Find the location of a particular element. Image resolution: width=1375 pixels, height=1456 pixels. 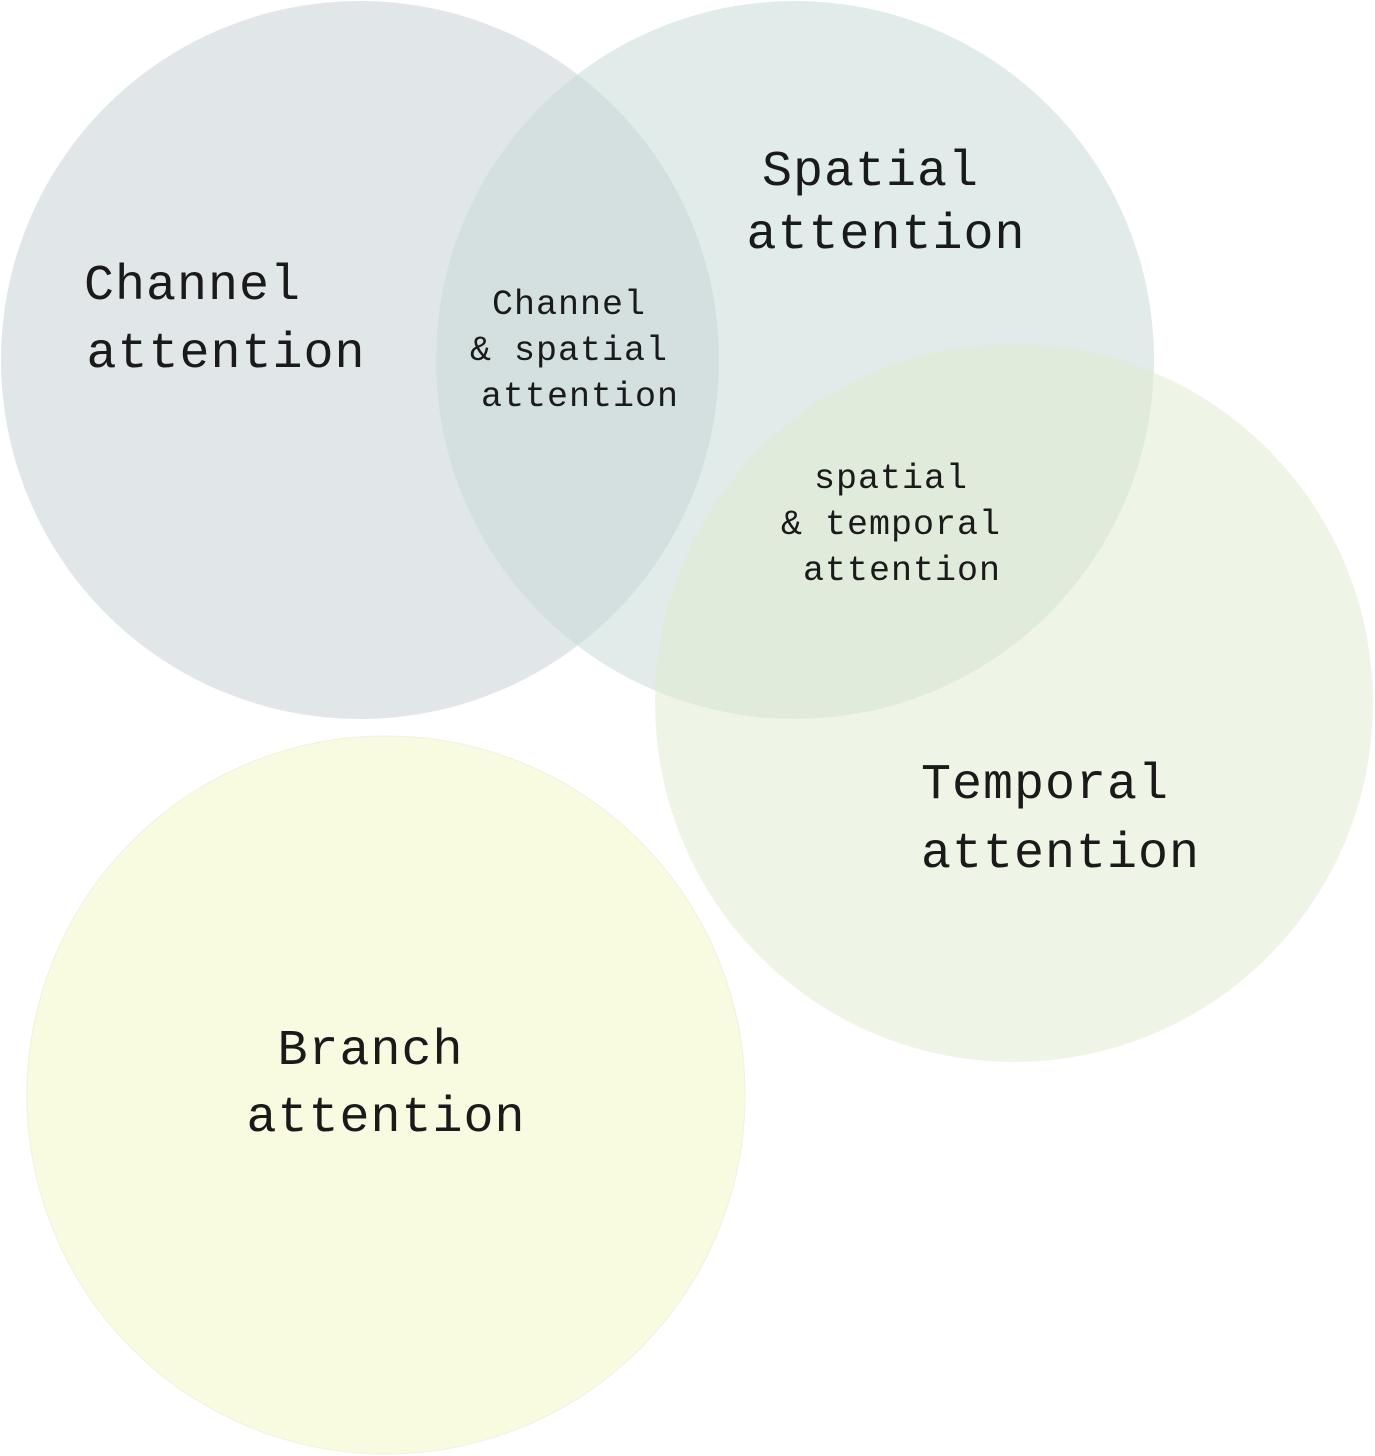

channel-spatial-intersection-label: Channel & spatial attention is located at coordinates (580, 351).